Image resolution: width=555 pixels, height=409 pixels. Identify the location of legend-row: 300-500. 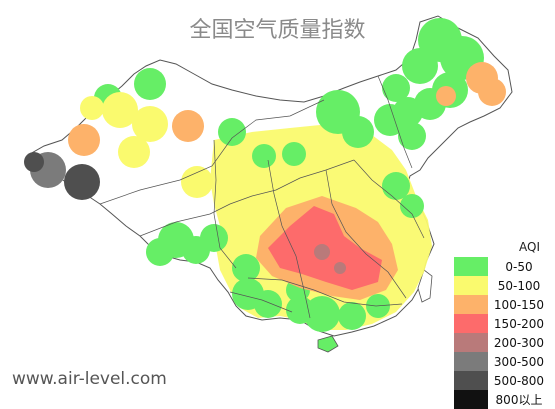
(502, 361).